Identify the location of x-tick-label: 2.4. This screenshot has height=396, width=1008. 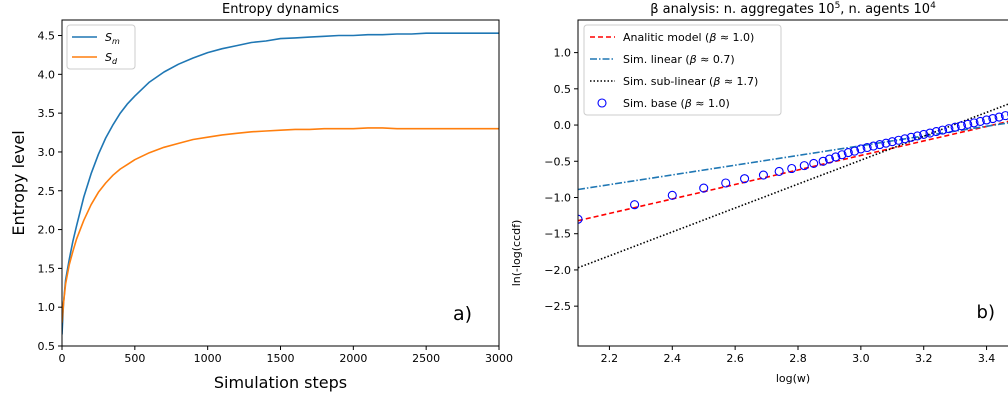
(673, 358).